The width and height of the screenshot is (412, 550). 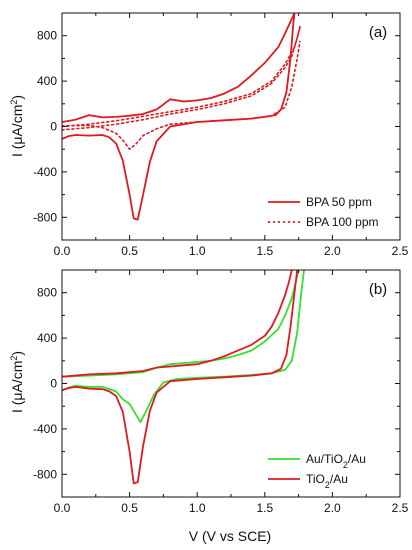 I want to click on legend-entry-text: Au/TiO, so click(x=324, y=459).